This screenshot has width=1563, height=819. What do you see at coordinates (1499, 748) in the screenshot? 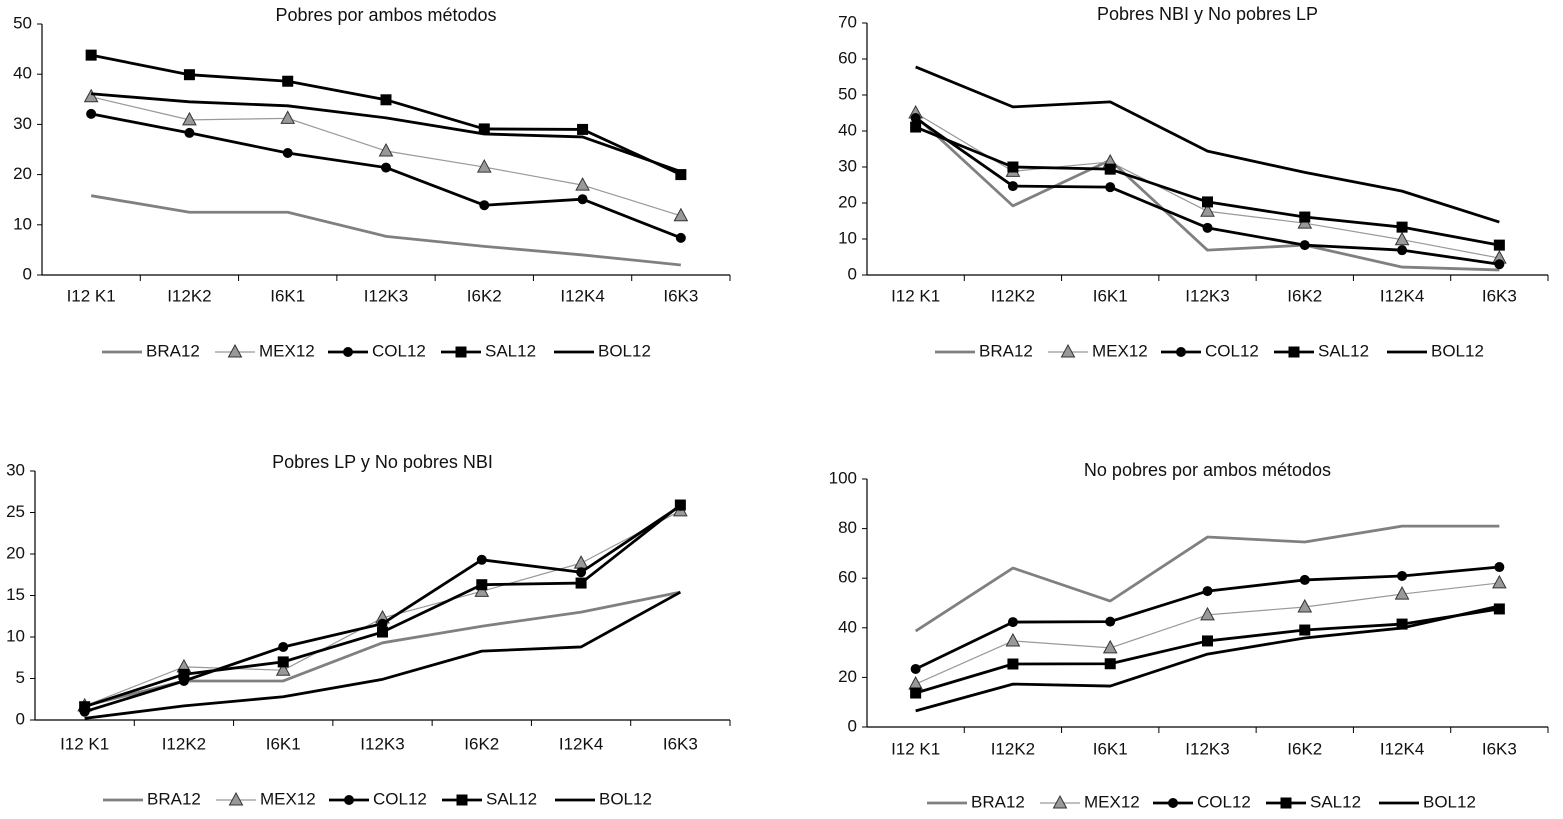
I see `x-tick-label: I6K3` at bounding box center [1499, 748].